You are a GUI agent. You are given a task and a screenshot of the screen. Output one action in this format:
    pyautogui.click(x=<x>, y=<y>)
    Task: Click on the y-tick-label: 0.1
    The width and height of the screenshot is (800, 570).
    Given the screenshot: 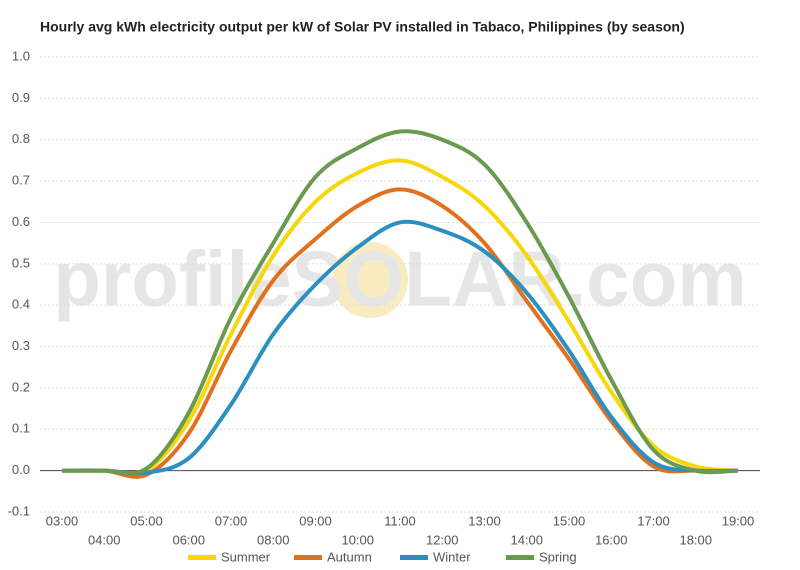 What is the action you would take?
    pyautogui.click(x=21, y=428)
    